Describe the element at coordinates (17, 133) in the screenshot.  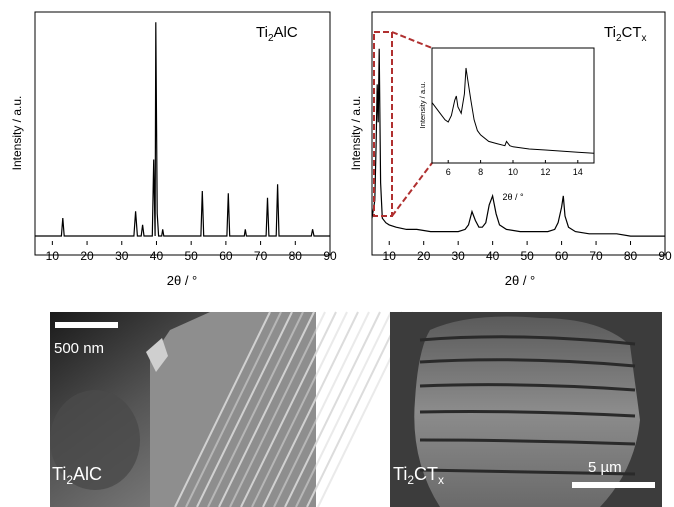
I see `y-axis-label-a: Intensity / a.u.` at that location.